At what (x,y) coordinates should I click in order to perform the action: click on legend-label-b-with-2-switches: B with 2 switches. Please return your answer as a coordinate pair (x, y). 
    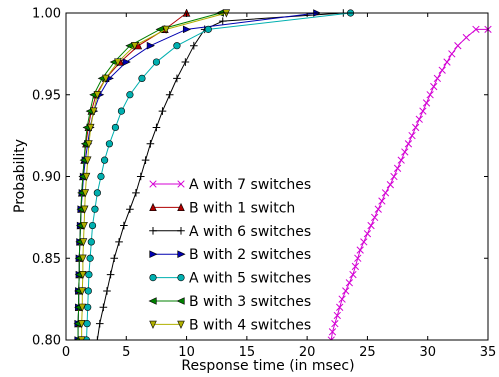
    Looking at the image, I should click on (250, 255).